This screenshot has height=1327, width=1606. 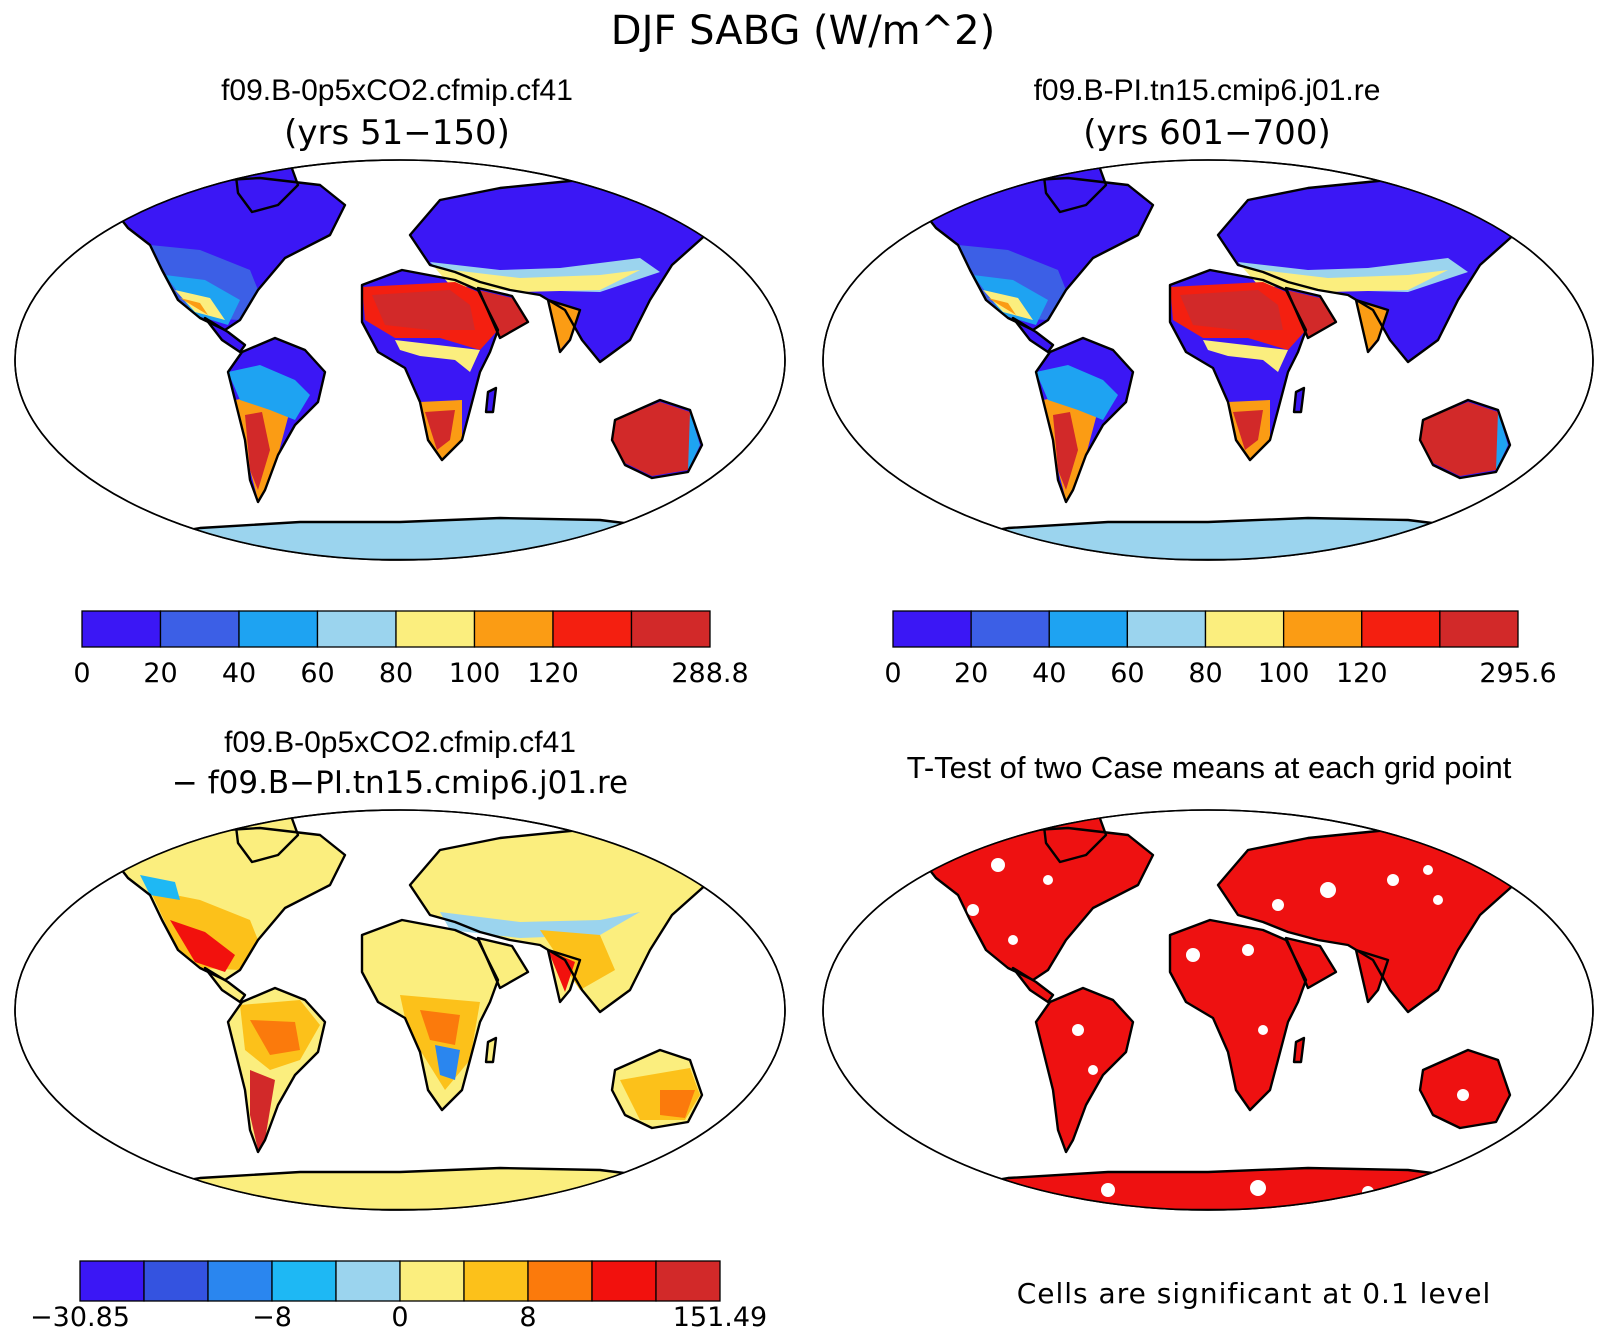 What do you see at coordinates (80, 1314) in the screenshot?
I see `colorbar-tick-label: −30.85` at bounding box center [80, 1314].